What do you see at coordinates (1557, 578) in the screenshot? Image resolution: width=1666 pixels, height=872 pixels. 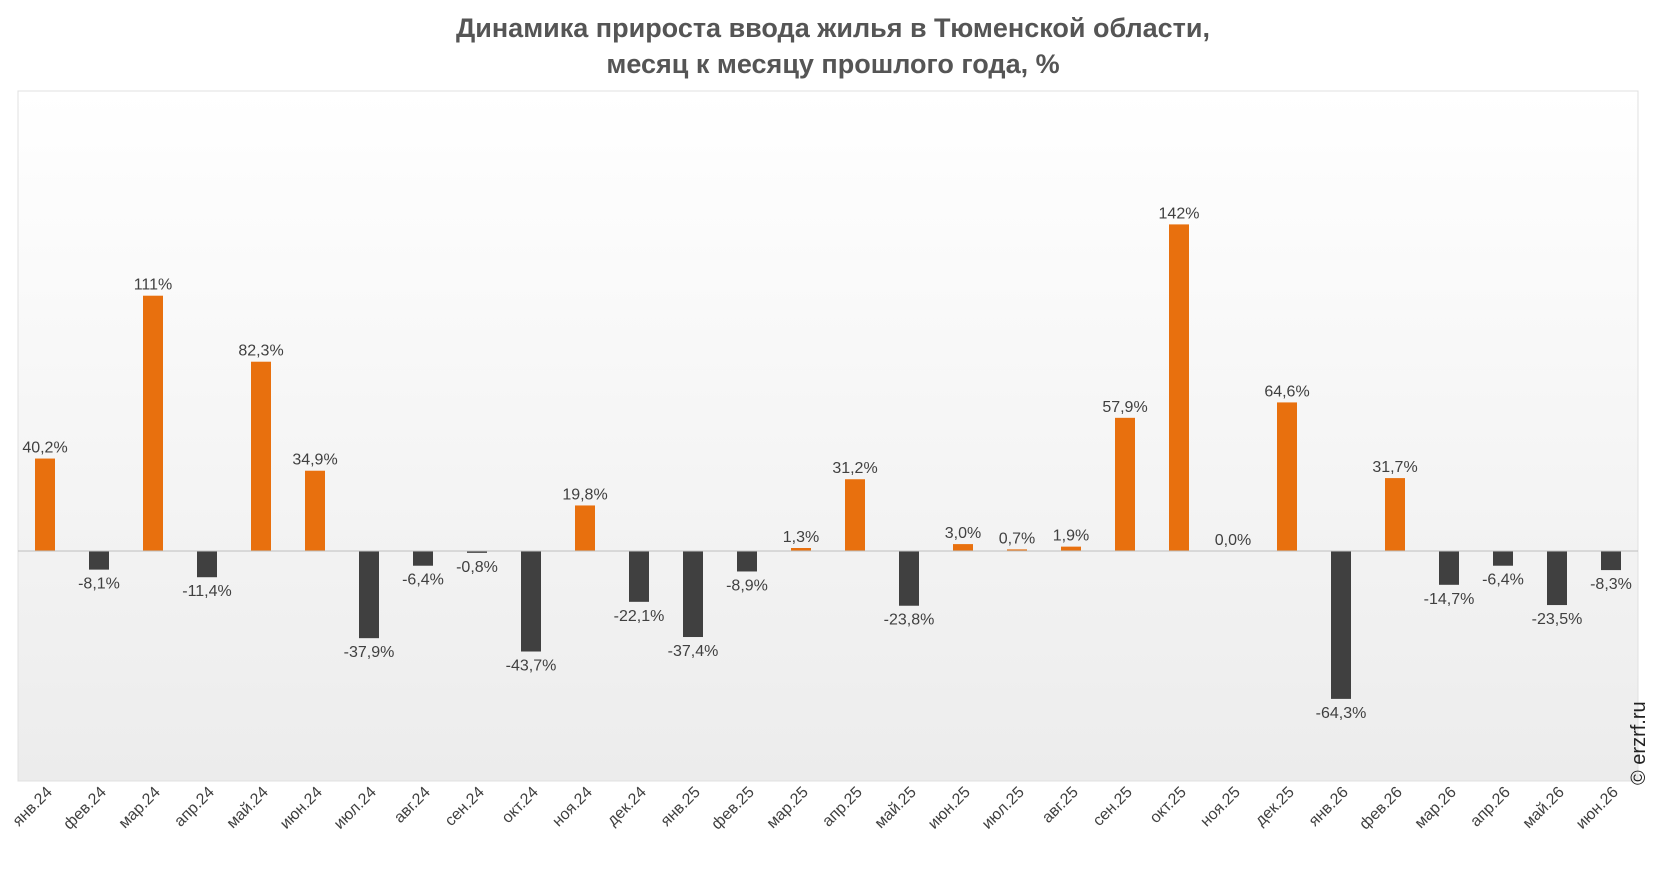 I see `bar-май.26` at bounding box center [1557, 578].